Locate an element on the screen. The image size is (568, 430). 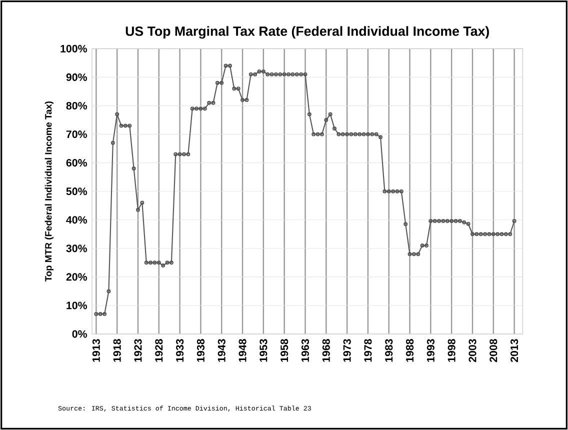
y-tick-label: 80% is located at coordinates (77, 106).